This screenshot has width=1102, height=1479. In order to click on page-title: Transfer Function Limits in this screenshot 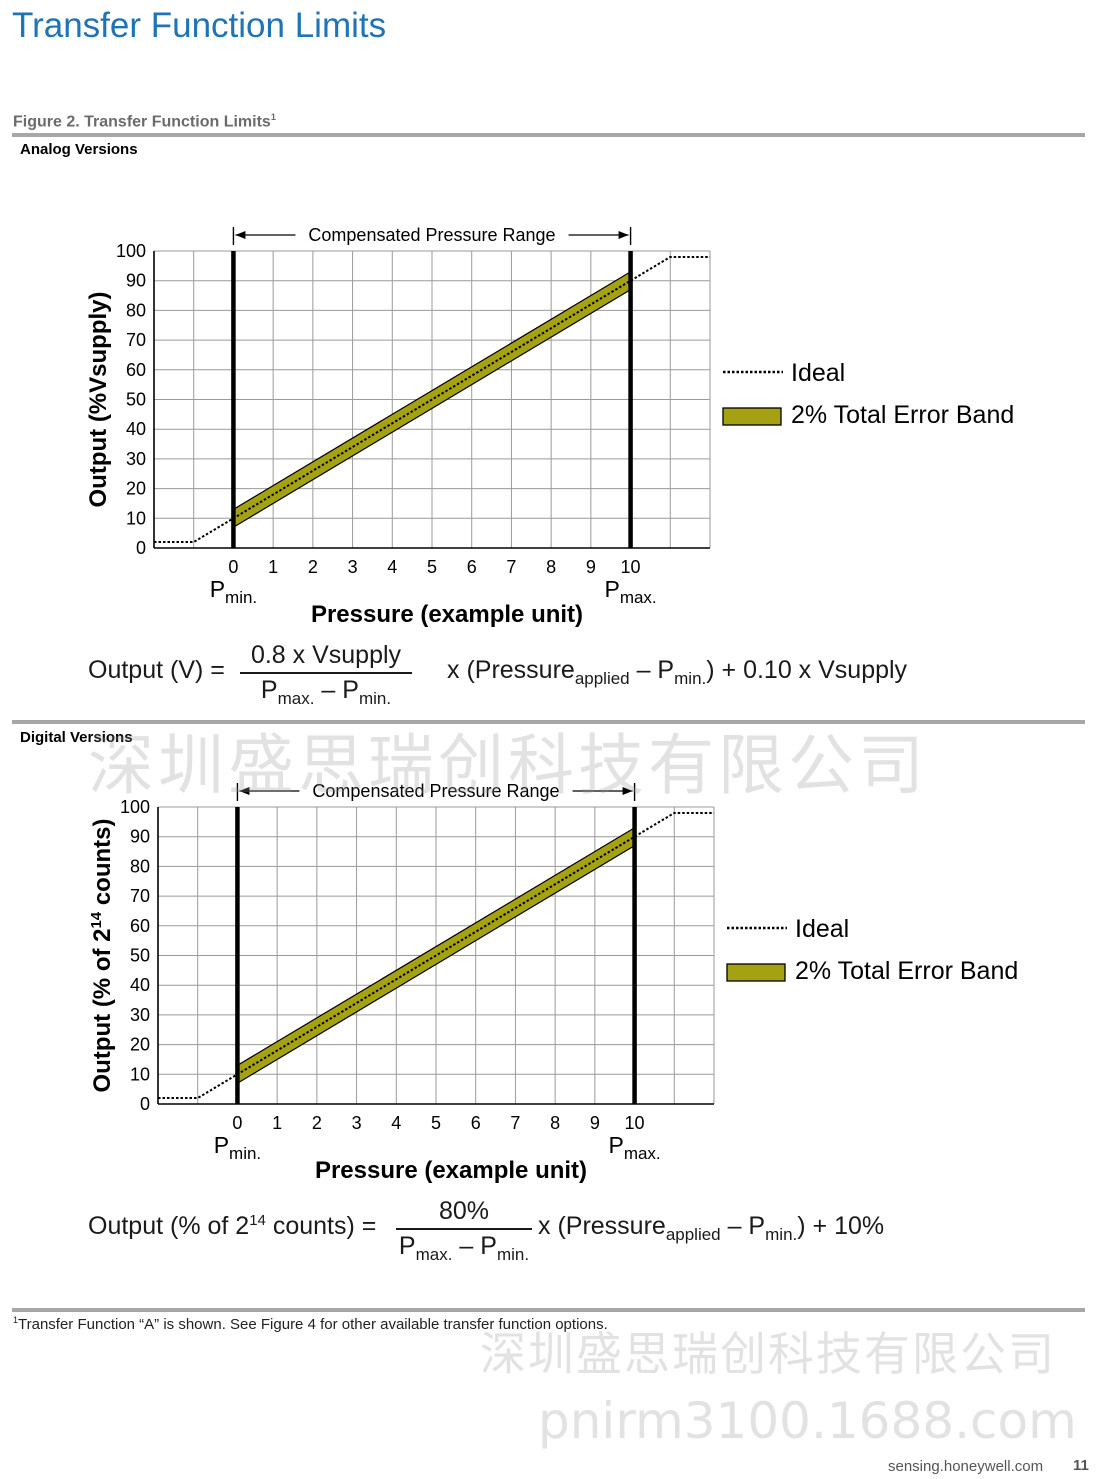, I will do `click(199, 25)`.